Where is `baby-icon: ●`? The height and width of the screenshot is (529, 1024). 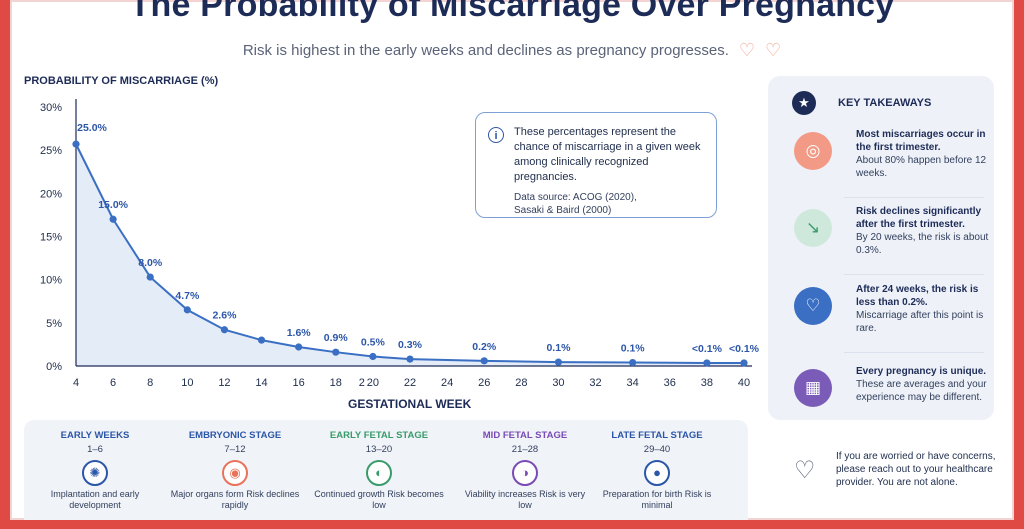
baby-icon: ● is located at coordinates (657, 473).